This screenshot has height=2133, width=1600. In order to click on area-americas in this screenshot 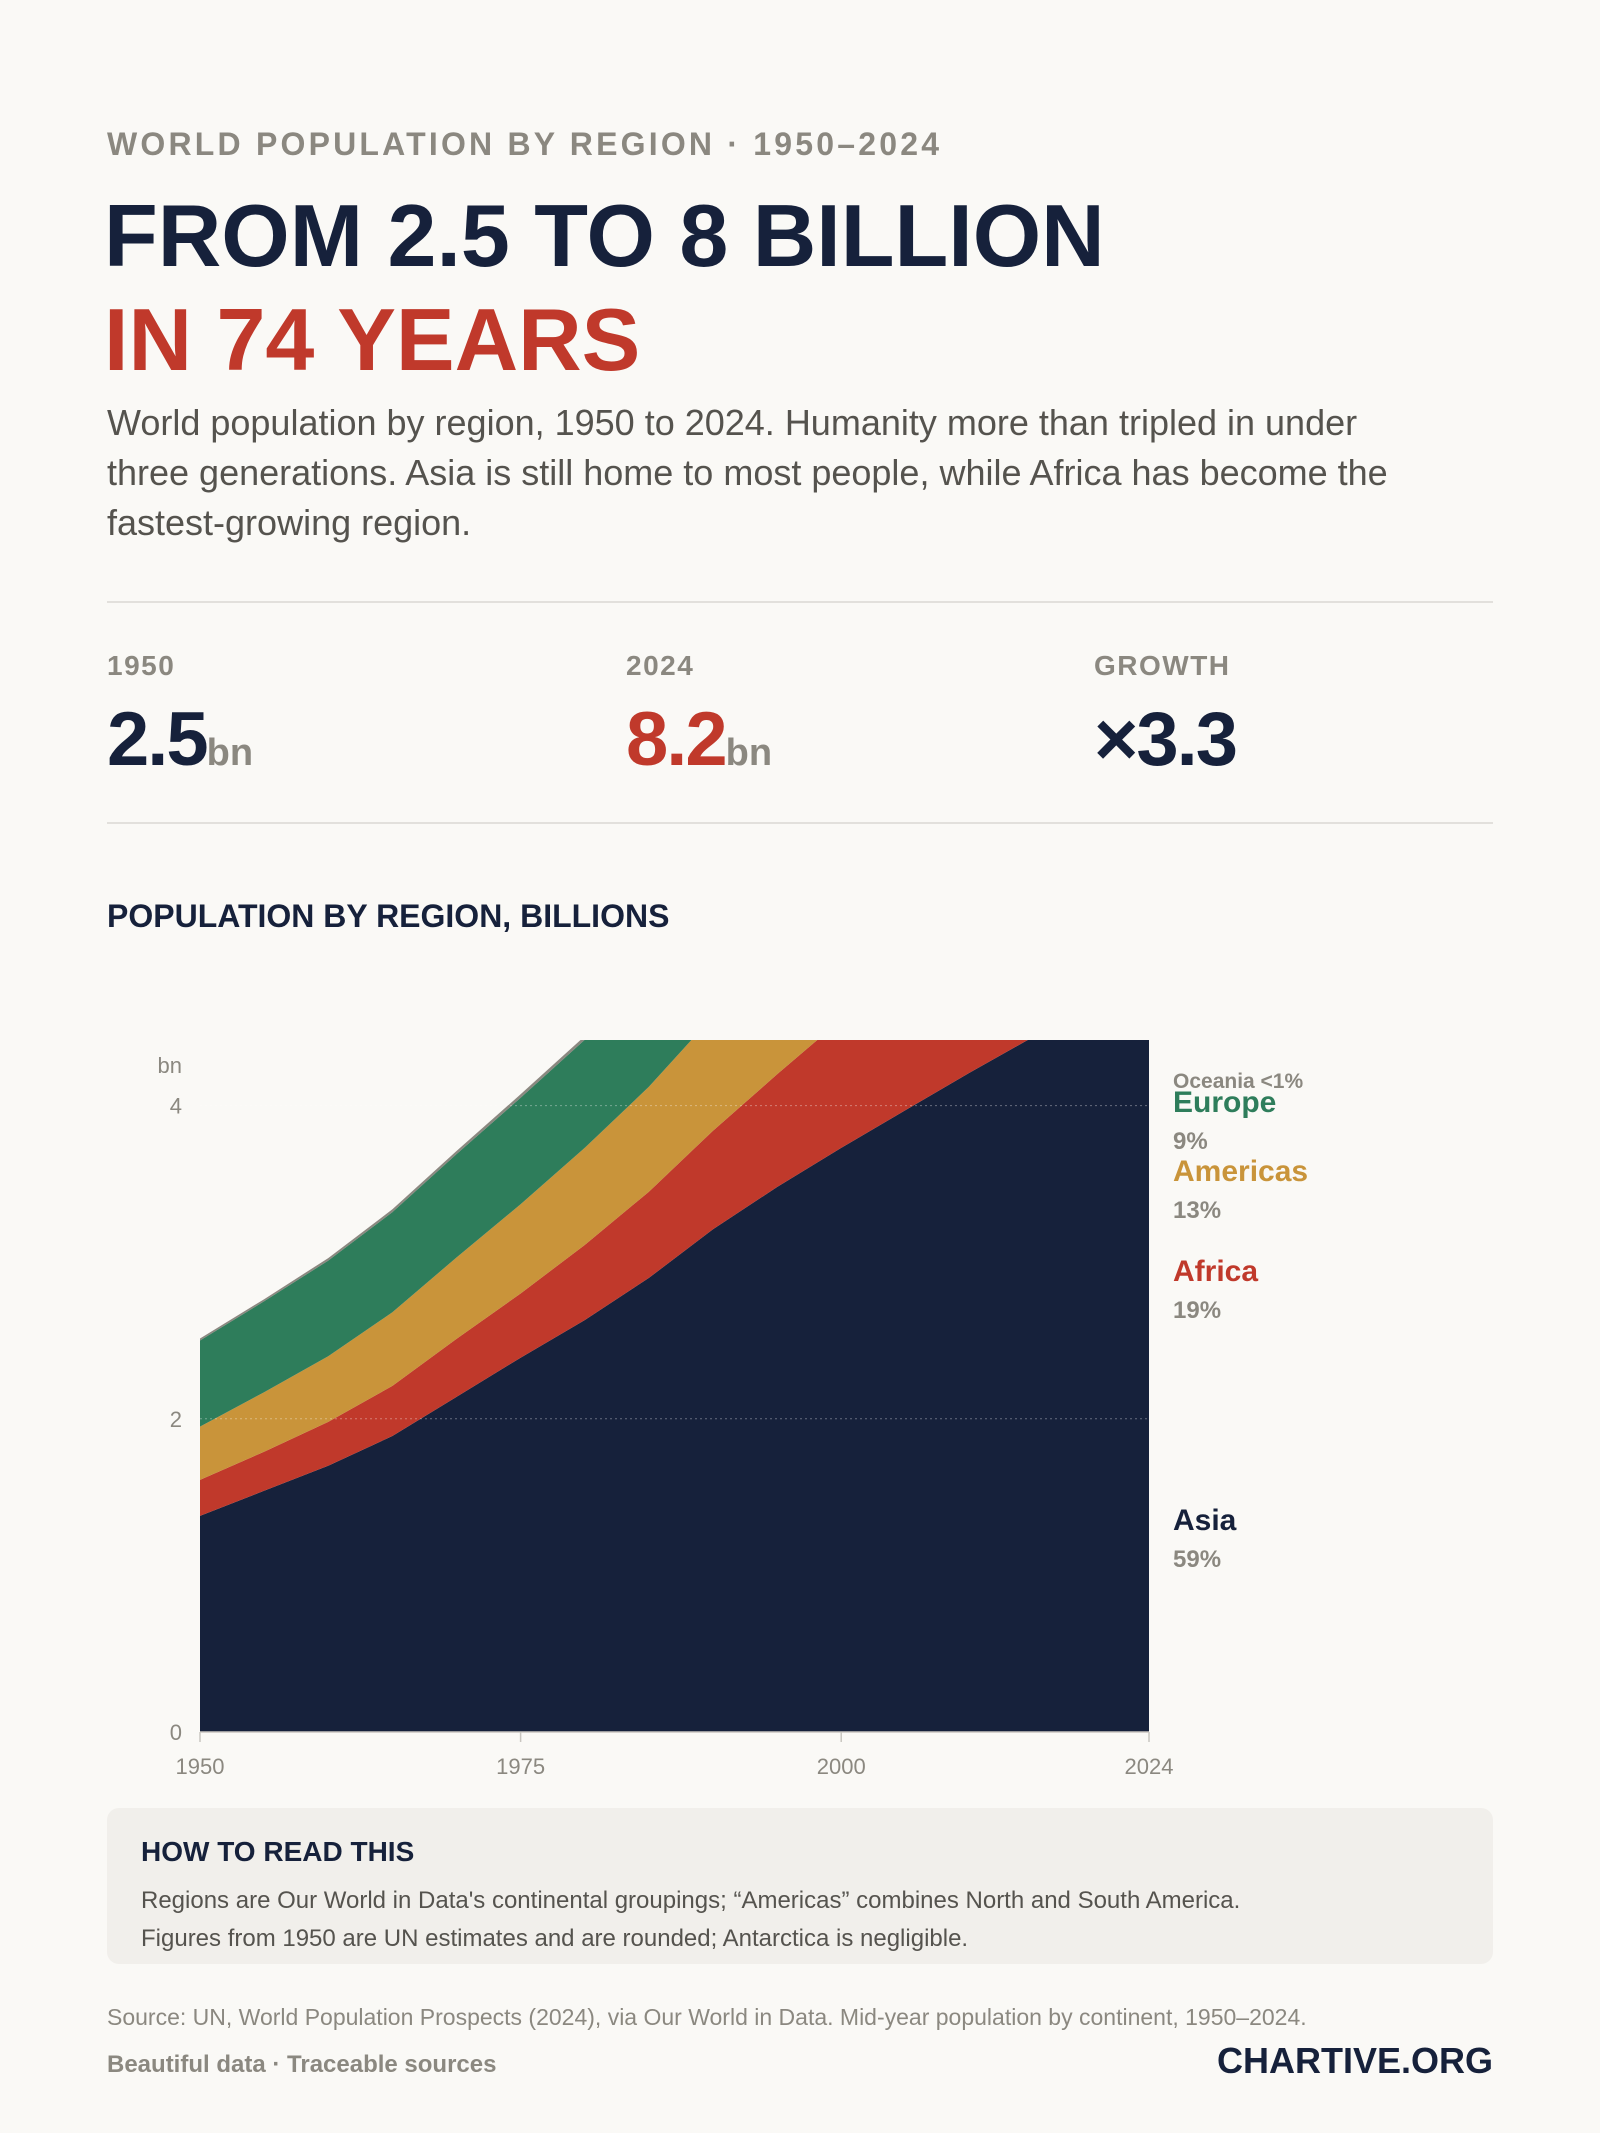, I will do `click(509, 1260)`.